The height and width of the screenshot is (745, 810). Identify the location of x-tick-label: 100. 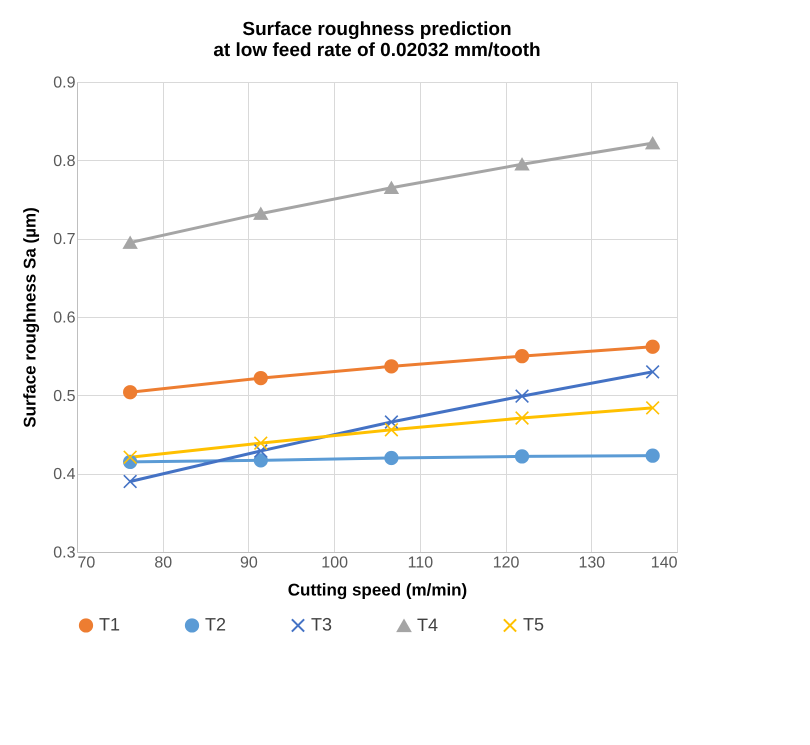
(334, 563).